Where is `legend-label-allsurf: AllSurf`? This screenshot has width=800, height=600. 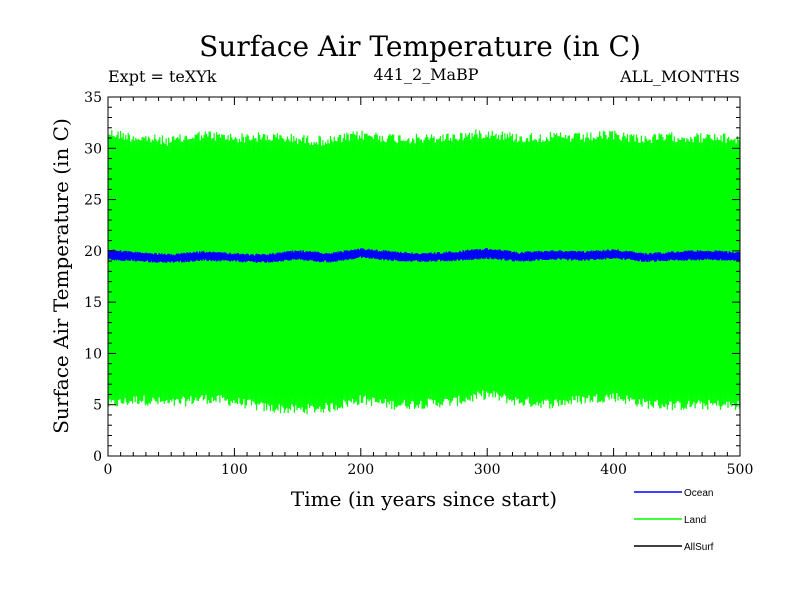 legend-label-allsurf: AllSurf is located at coordinates (699, 547).